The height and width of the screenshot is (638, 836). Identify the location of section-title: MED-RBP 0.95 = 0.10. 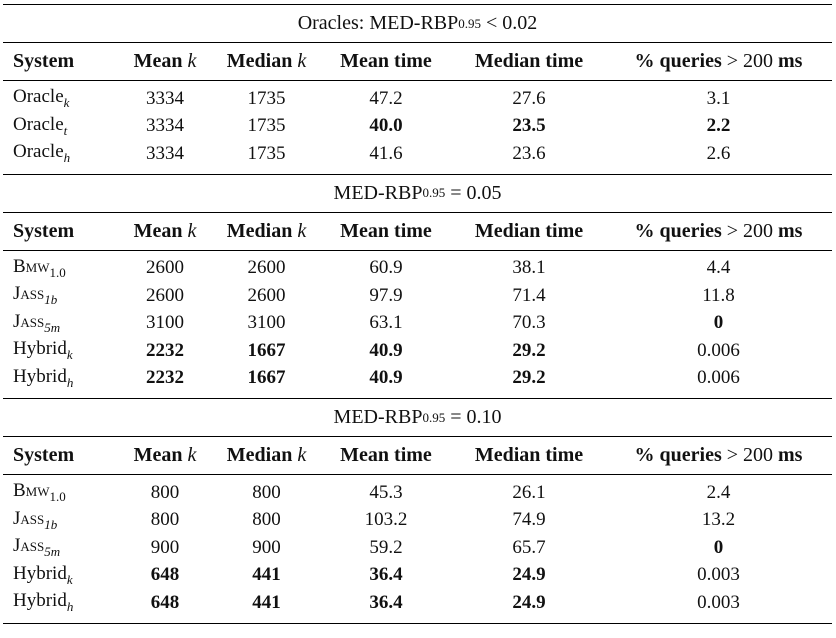
(417, 418).